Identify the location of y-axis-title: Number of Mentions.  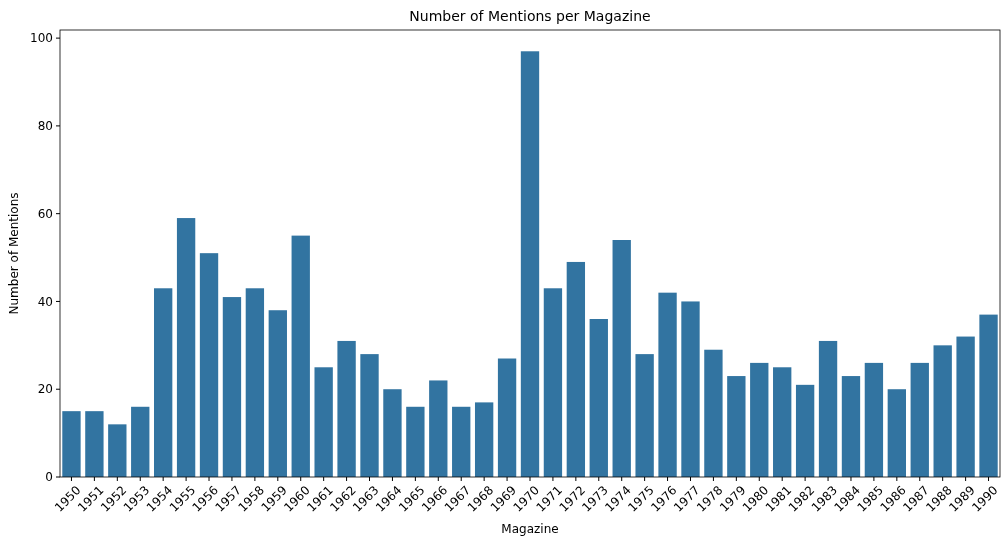
(14, 253).